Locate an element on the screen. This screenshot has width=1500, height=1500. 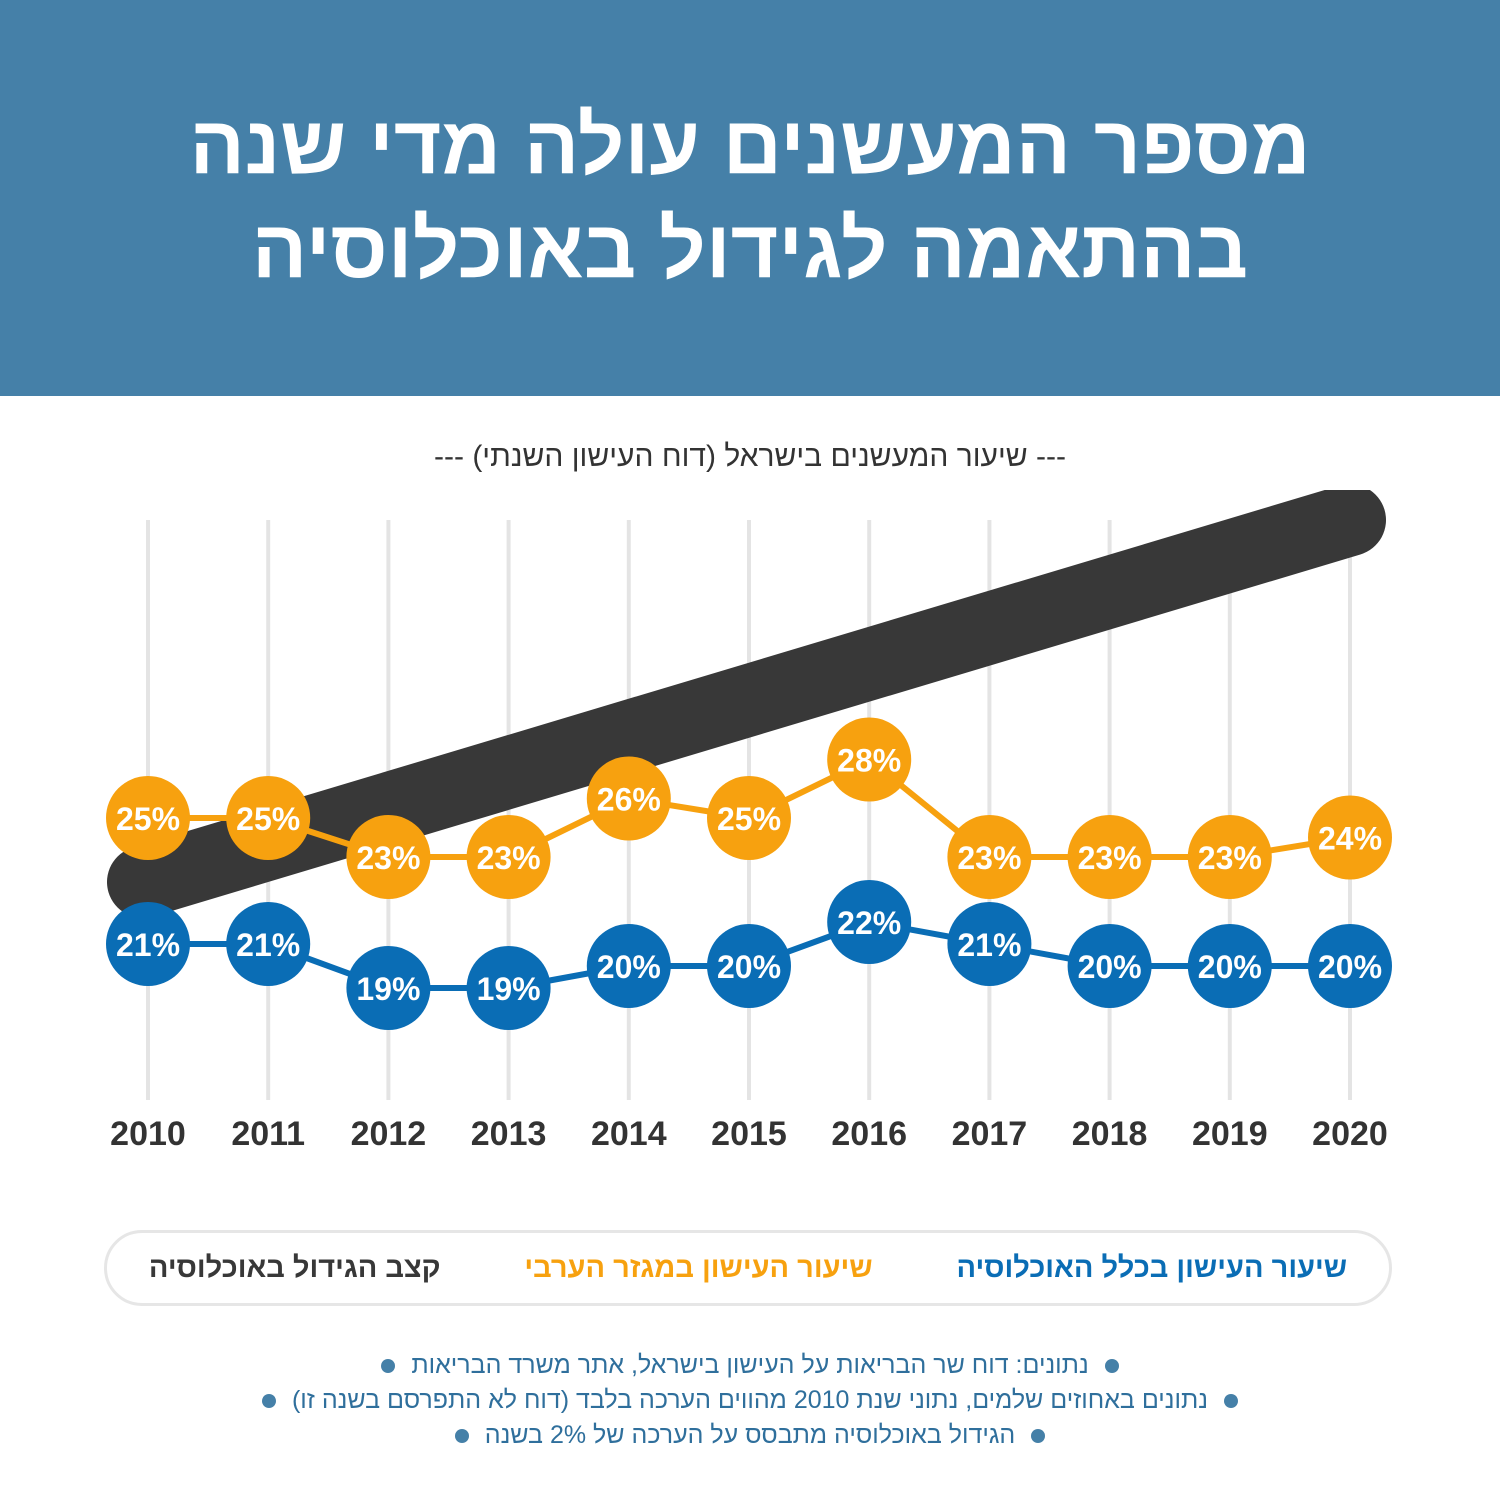
x-tick-label: 2016 is located at coordinates (869, 1134).